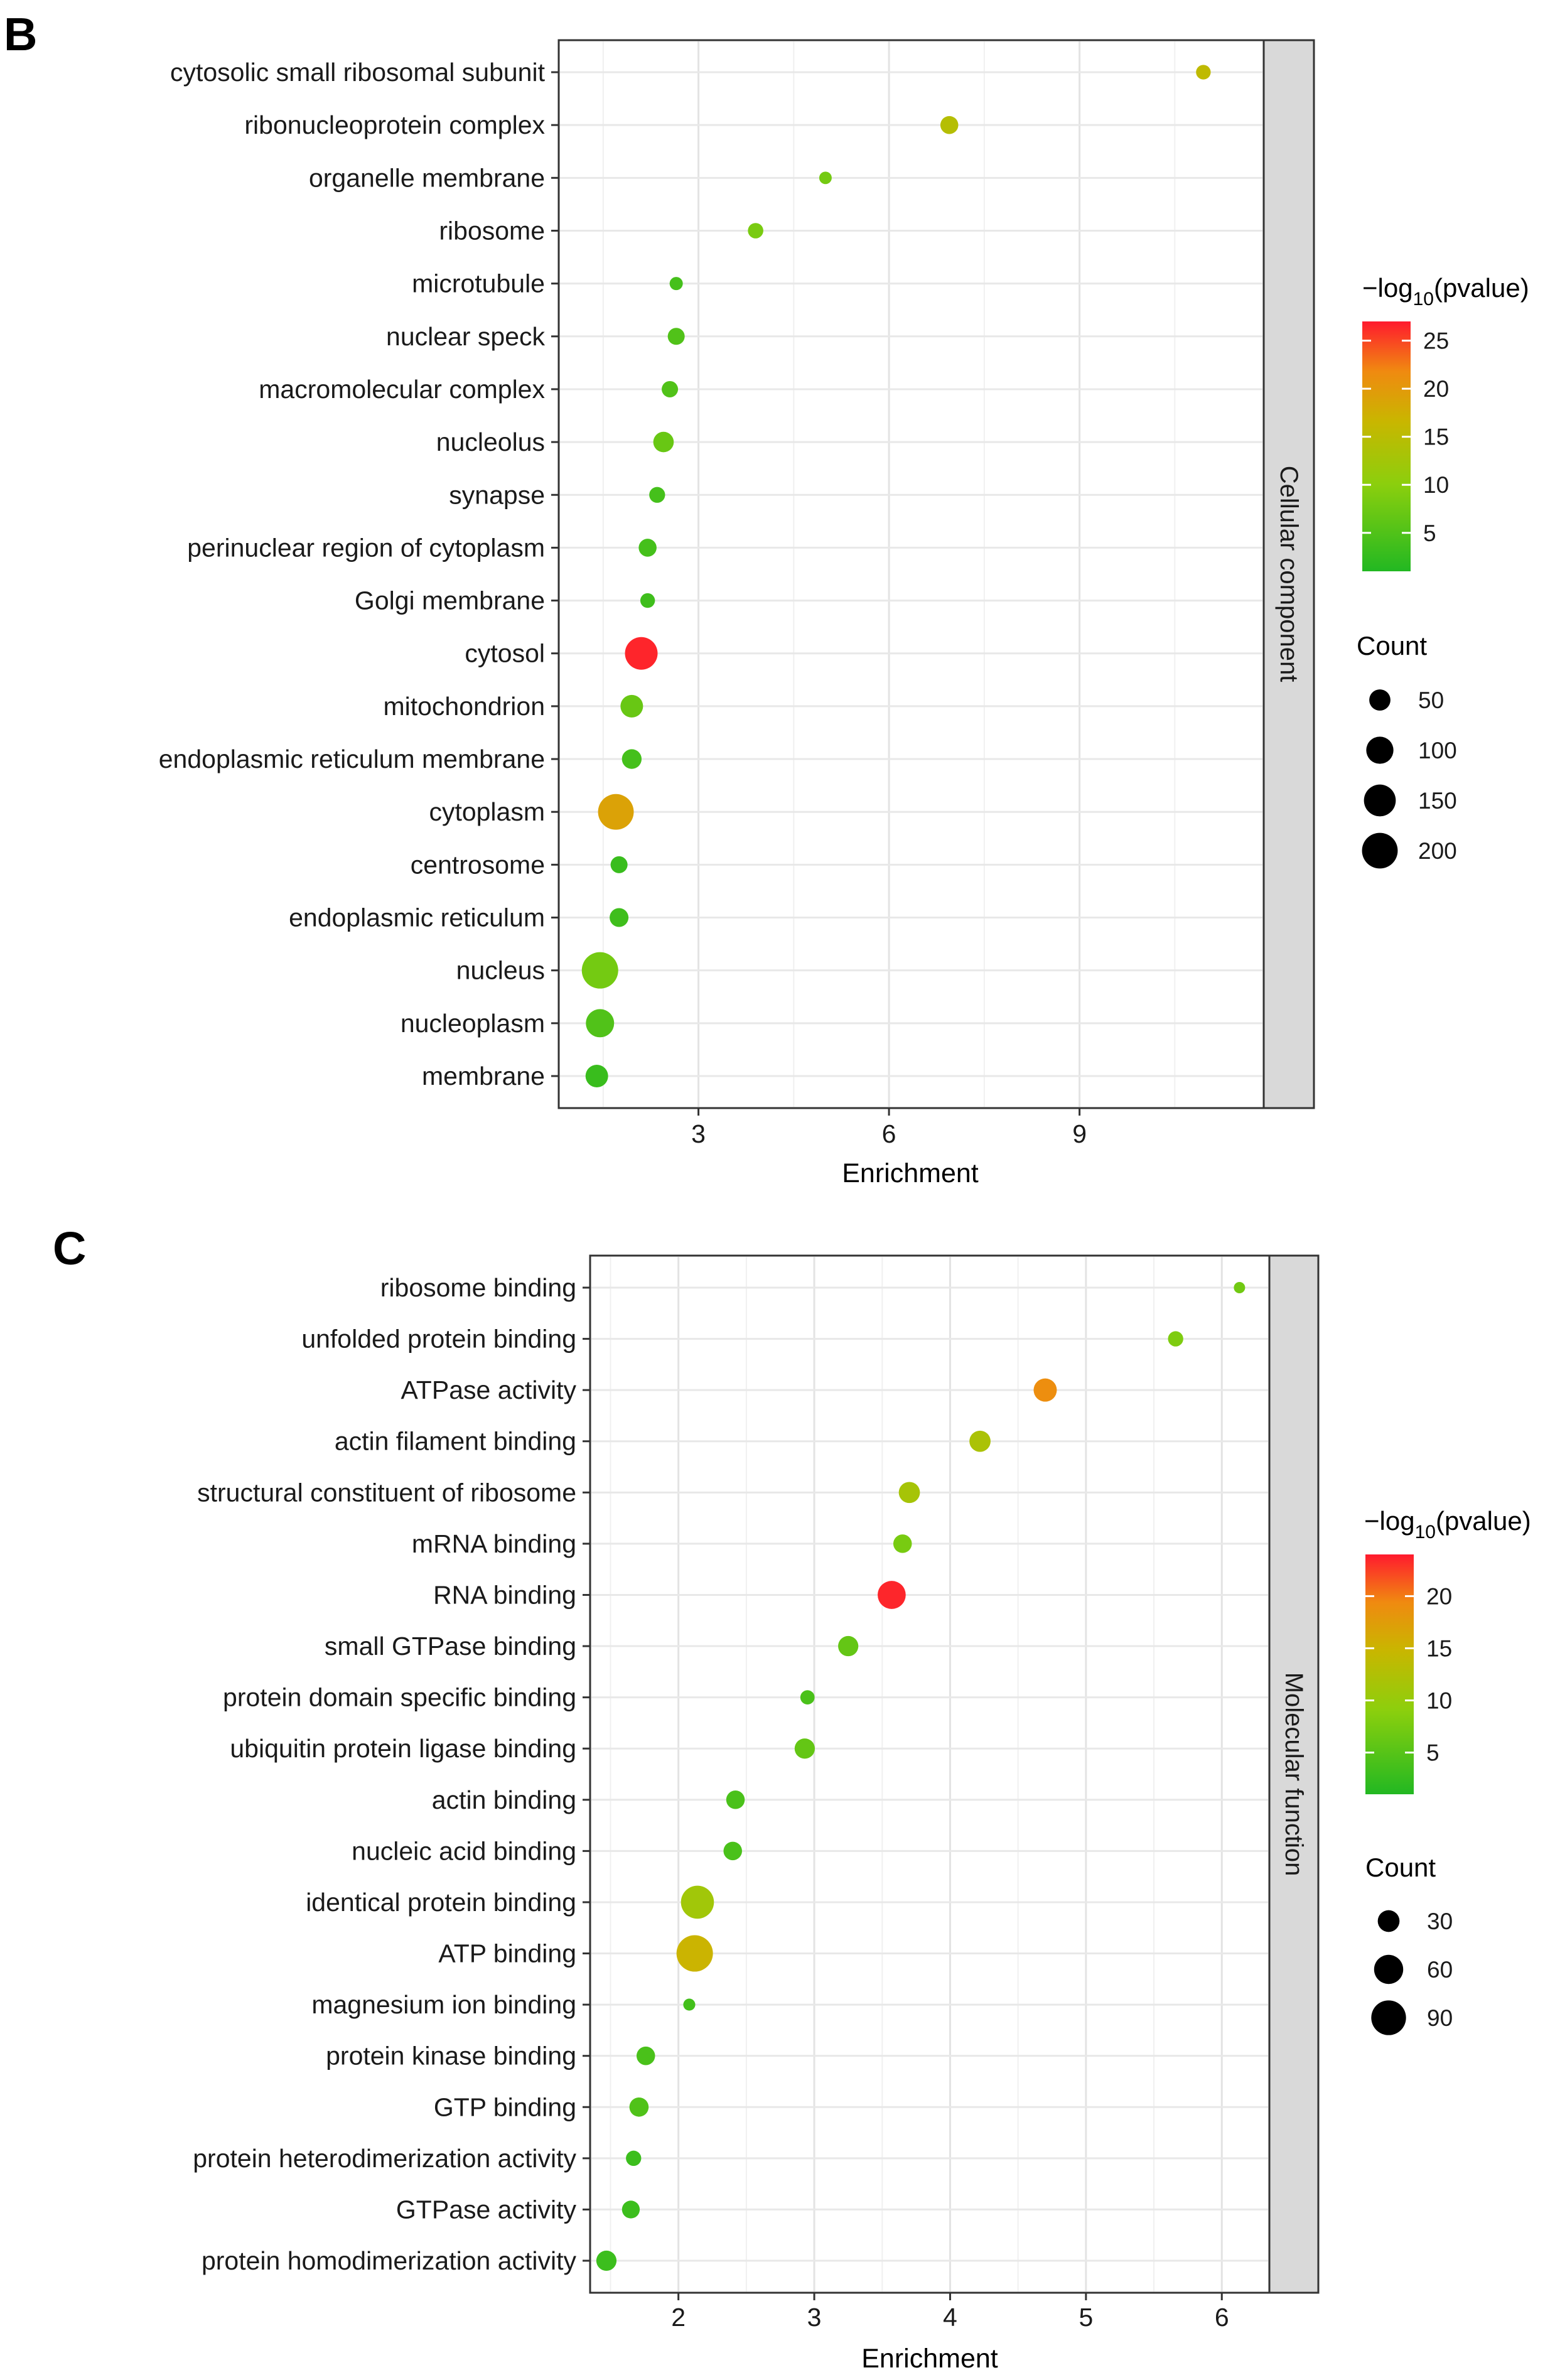 The image size is (1555, 2380). I want to click on panel-c-color-legend-title-tail: (pvalue), so click(1483, 1521).